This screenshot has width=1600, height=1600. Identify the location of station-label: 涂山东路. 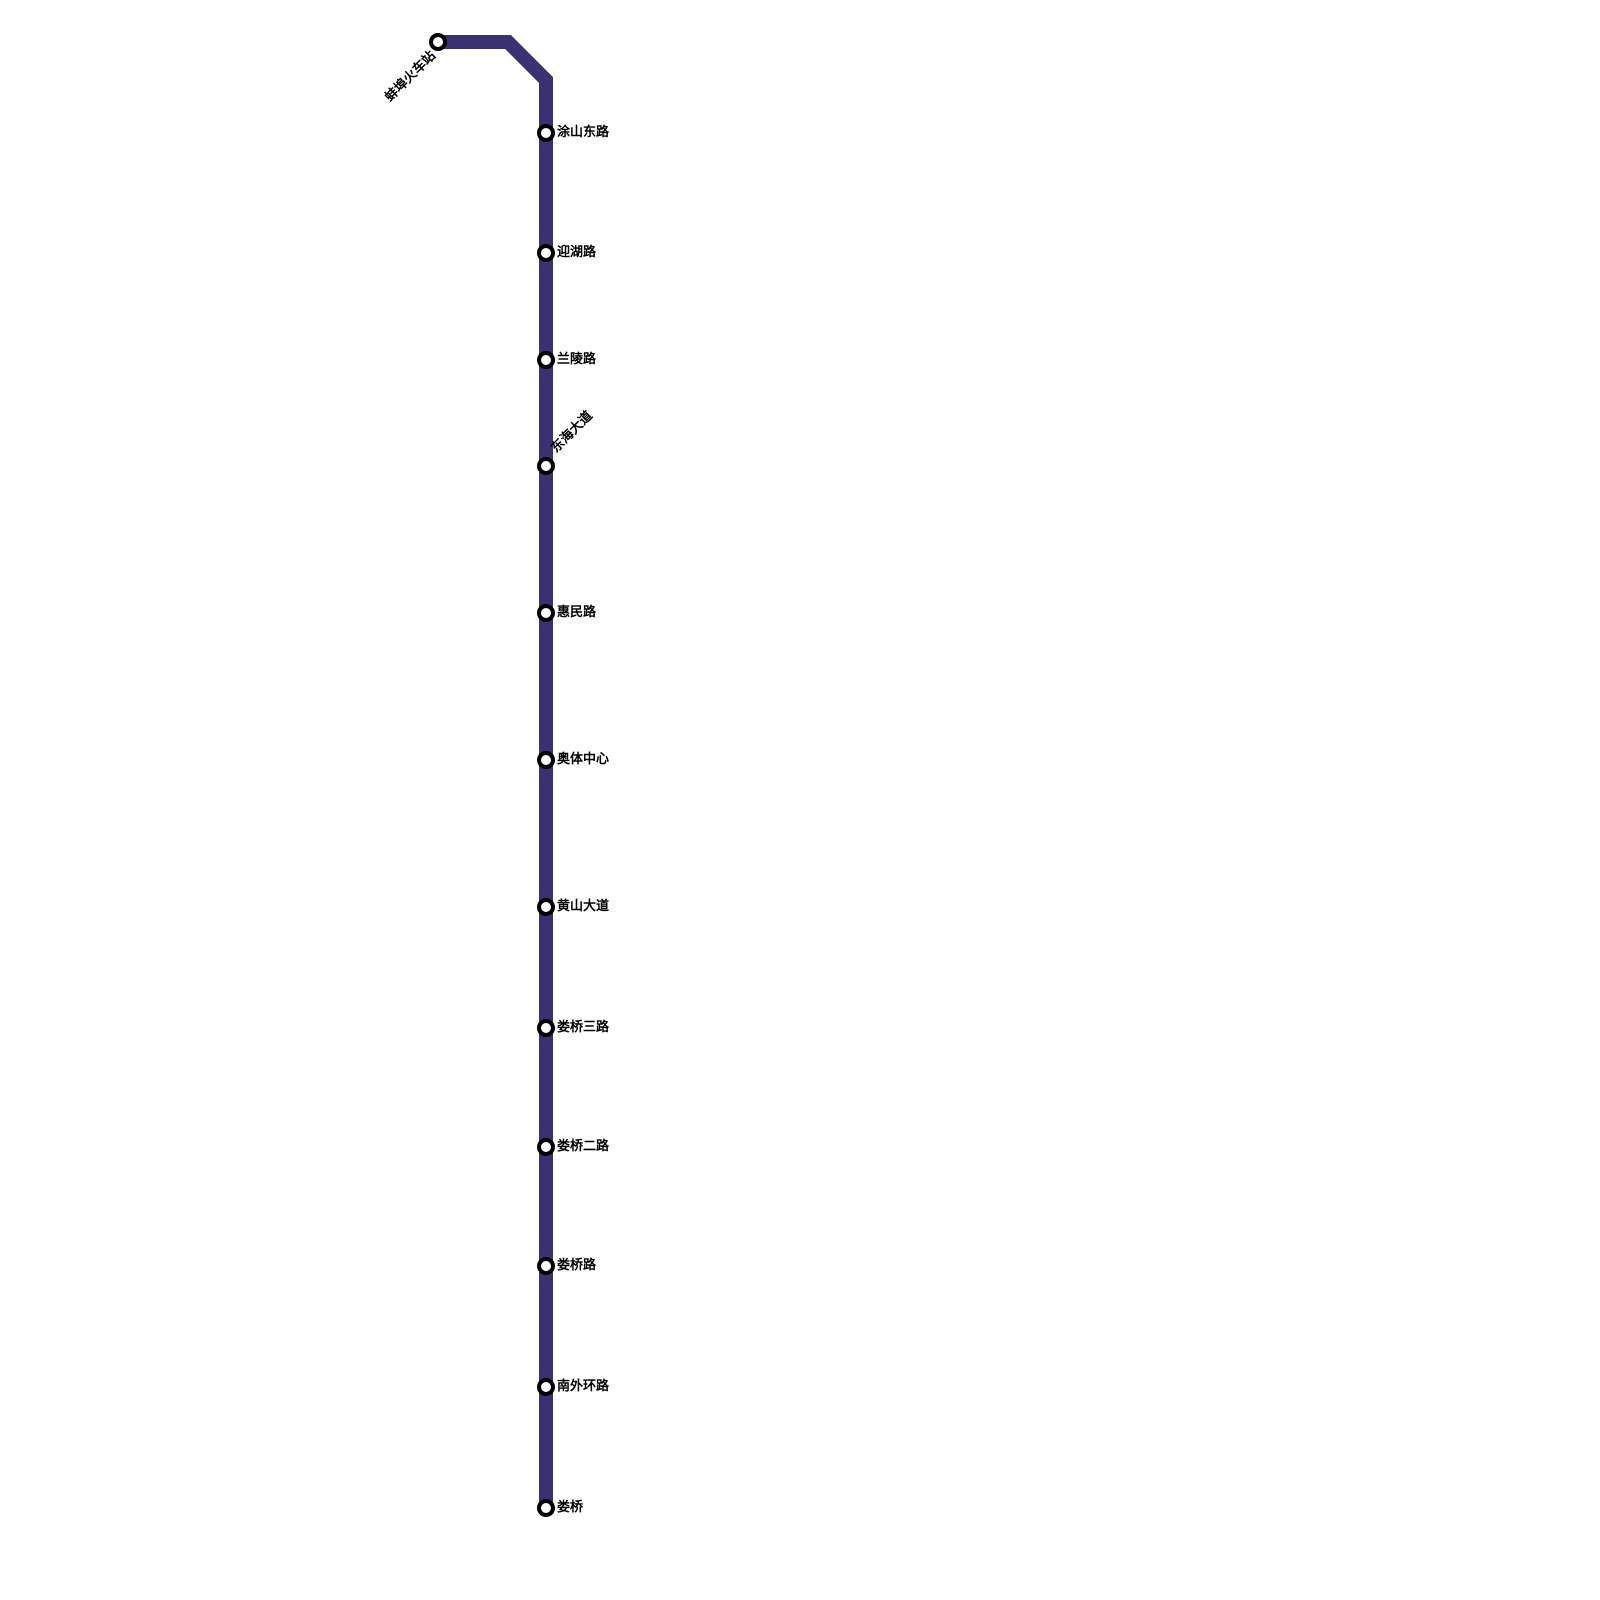
(583, 132).